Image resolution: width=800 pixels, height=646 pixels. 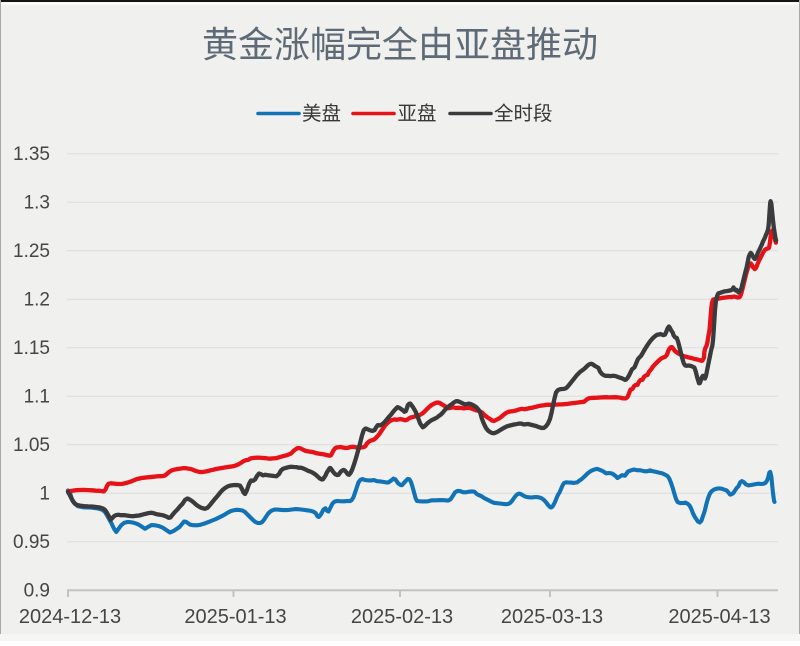 What do you see at coordinates (44, 493) in the screenshot?
I see `svg-text: 1` at bounding box center [44, 493].